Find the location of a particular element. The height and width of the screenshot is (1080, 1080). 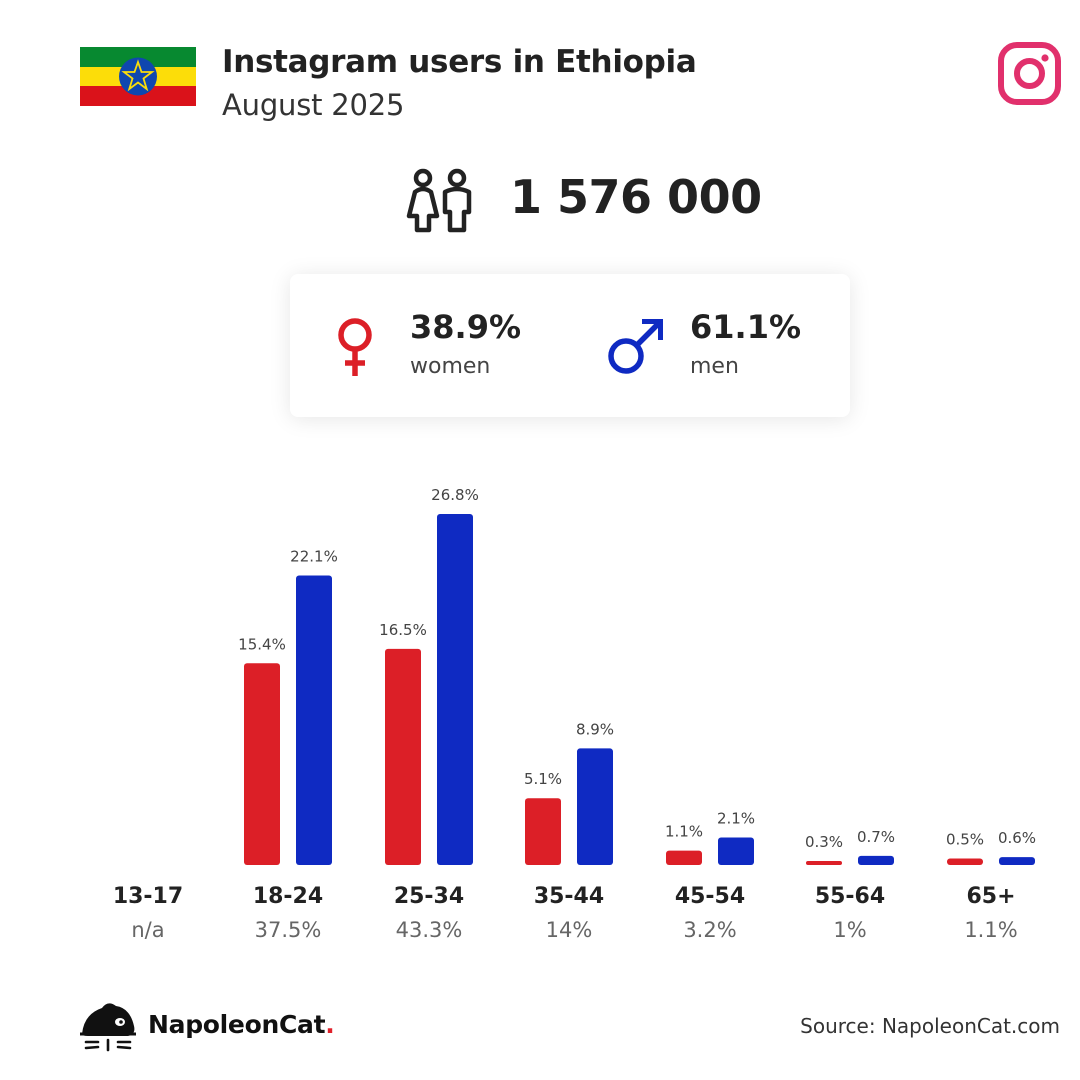

bar-women-65+ is located at coordinates (965, 861).